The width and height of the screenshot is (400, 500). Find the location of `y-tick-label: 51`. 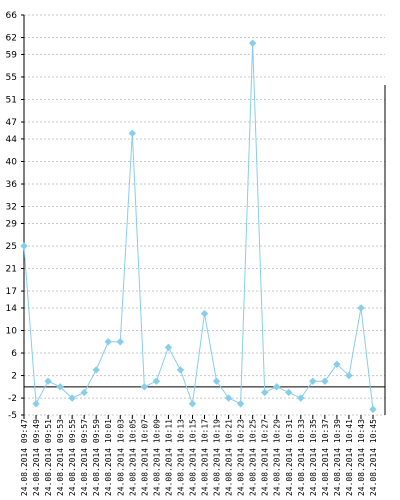

y-tick-label: 51 is located at coordinates (11, 101).